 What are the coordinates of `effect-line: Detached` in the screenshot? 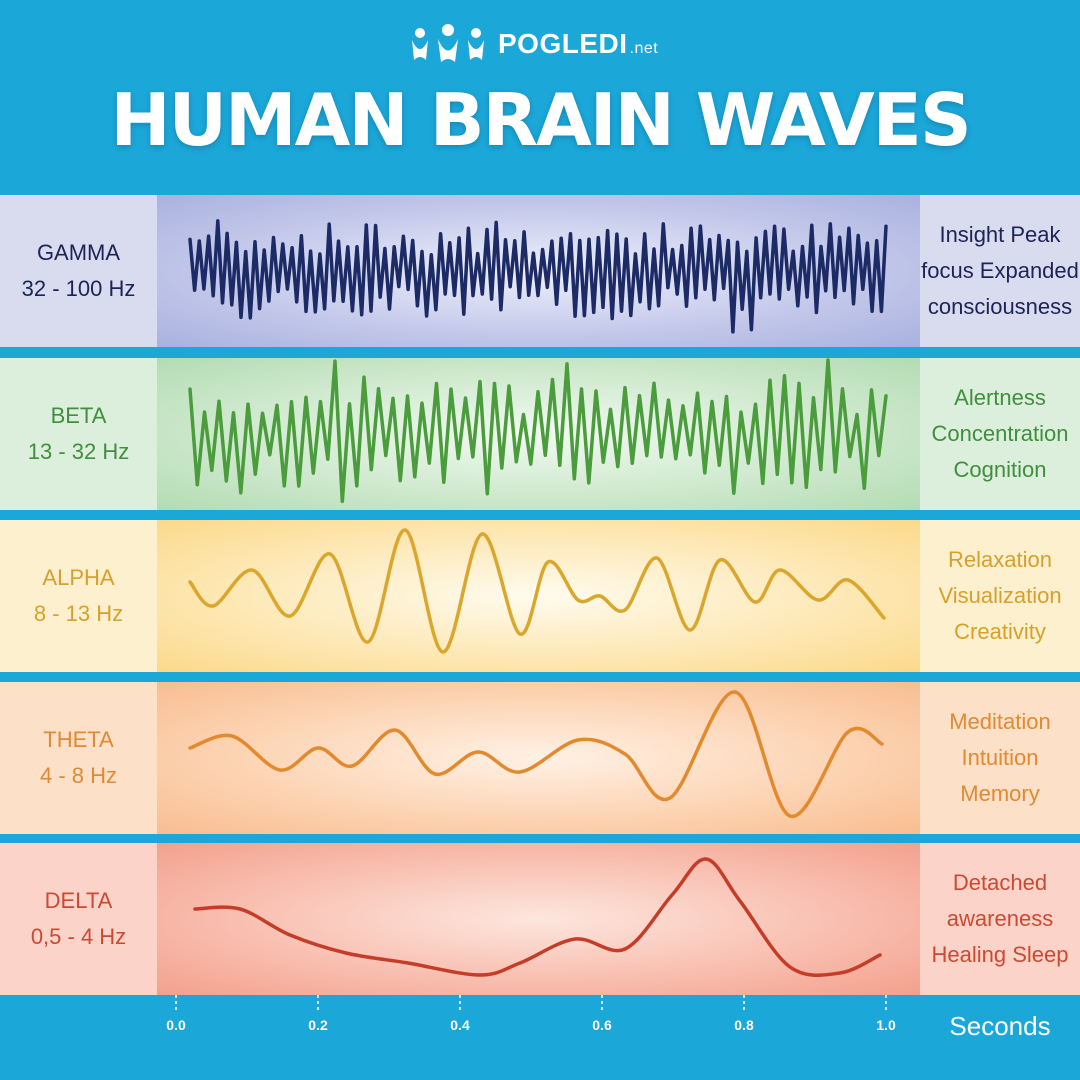 It's located at (1000, 882).